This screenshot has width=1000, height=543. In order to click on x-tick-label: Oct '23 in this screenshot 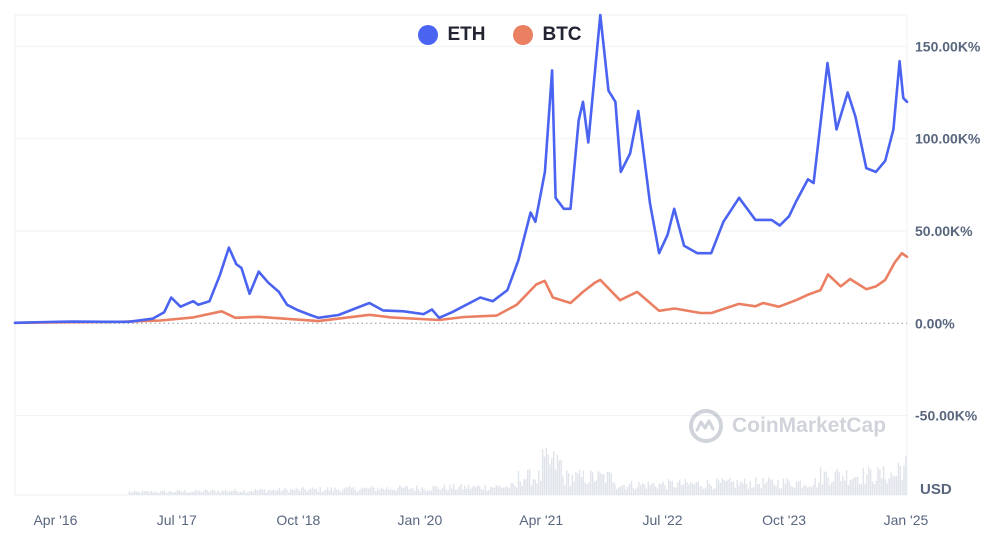, I will do `click(784, 520)`.